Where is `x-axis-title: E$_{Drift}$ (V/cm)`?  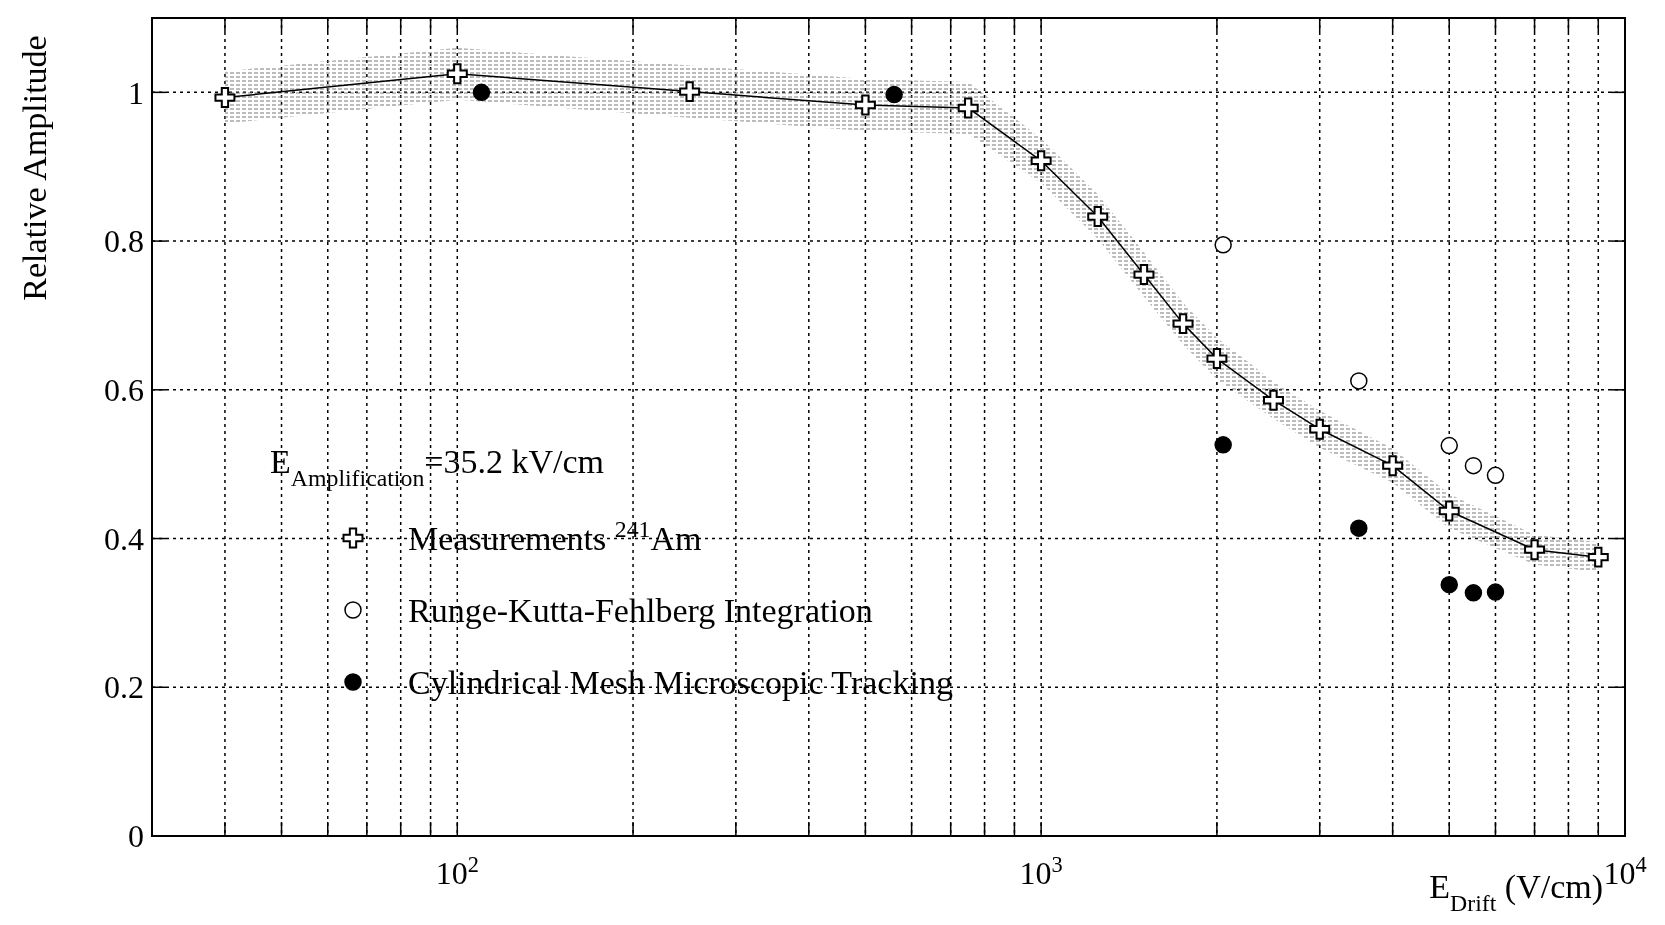
x-axis-title: E$_{Drift}$ (V/cm) is located at coordinates (1516, 892).